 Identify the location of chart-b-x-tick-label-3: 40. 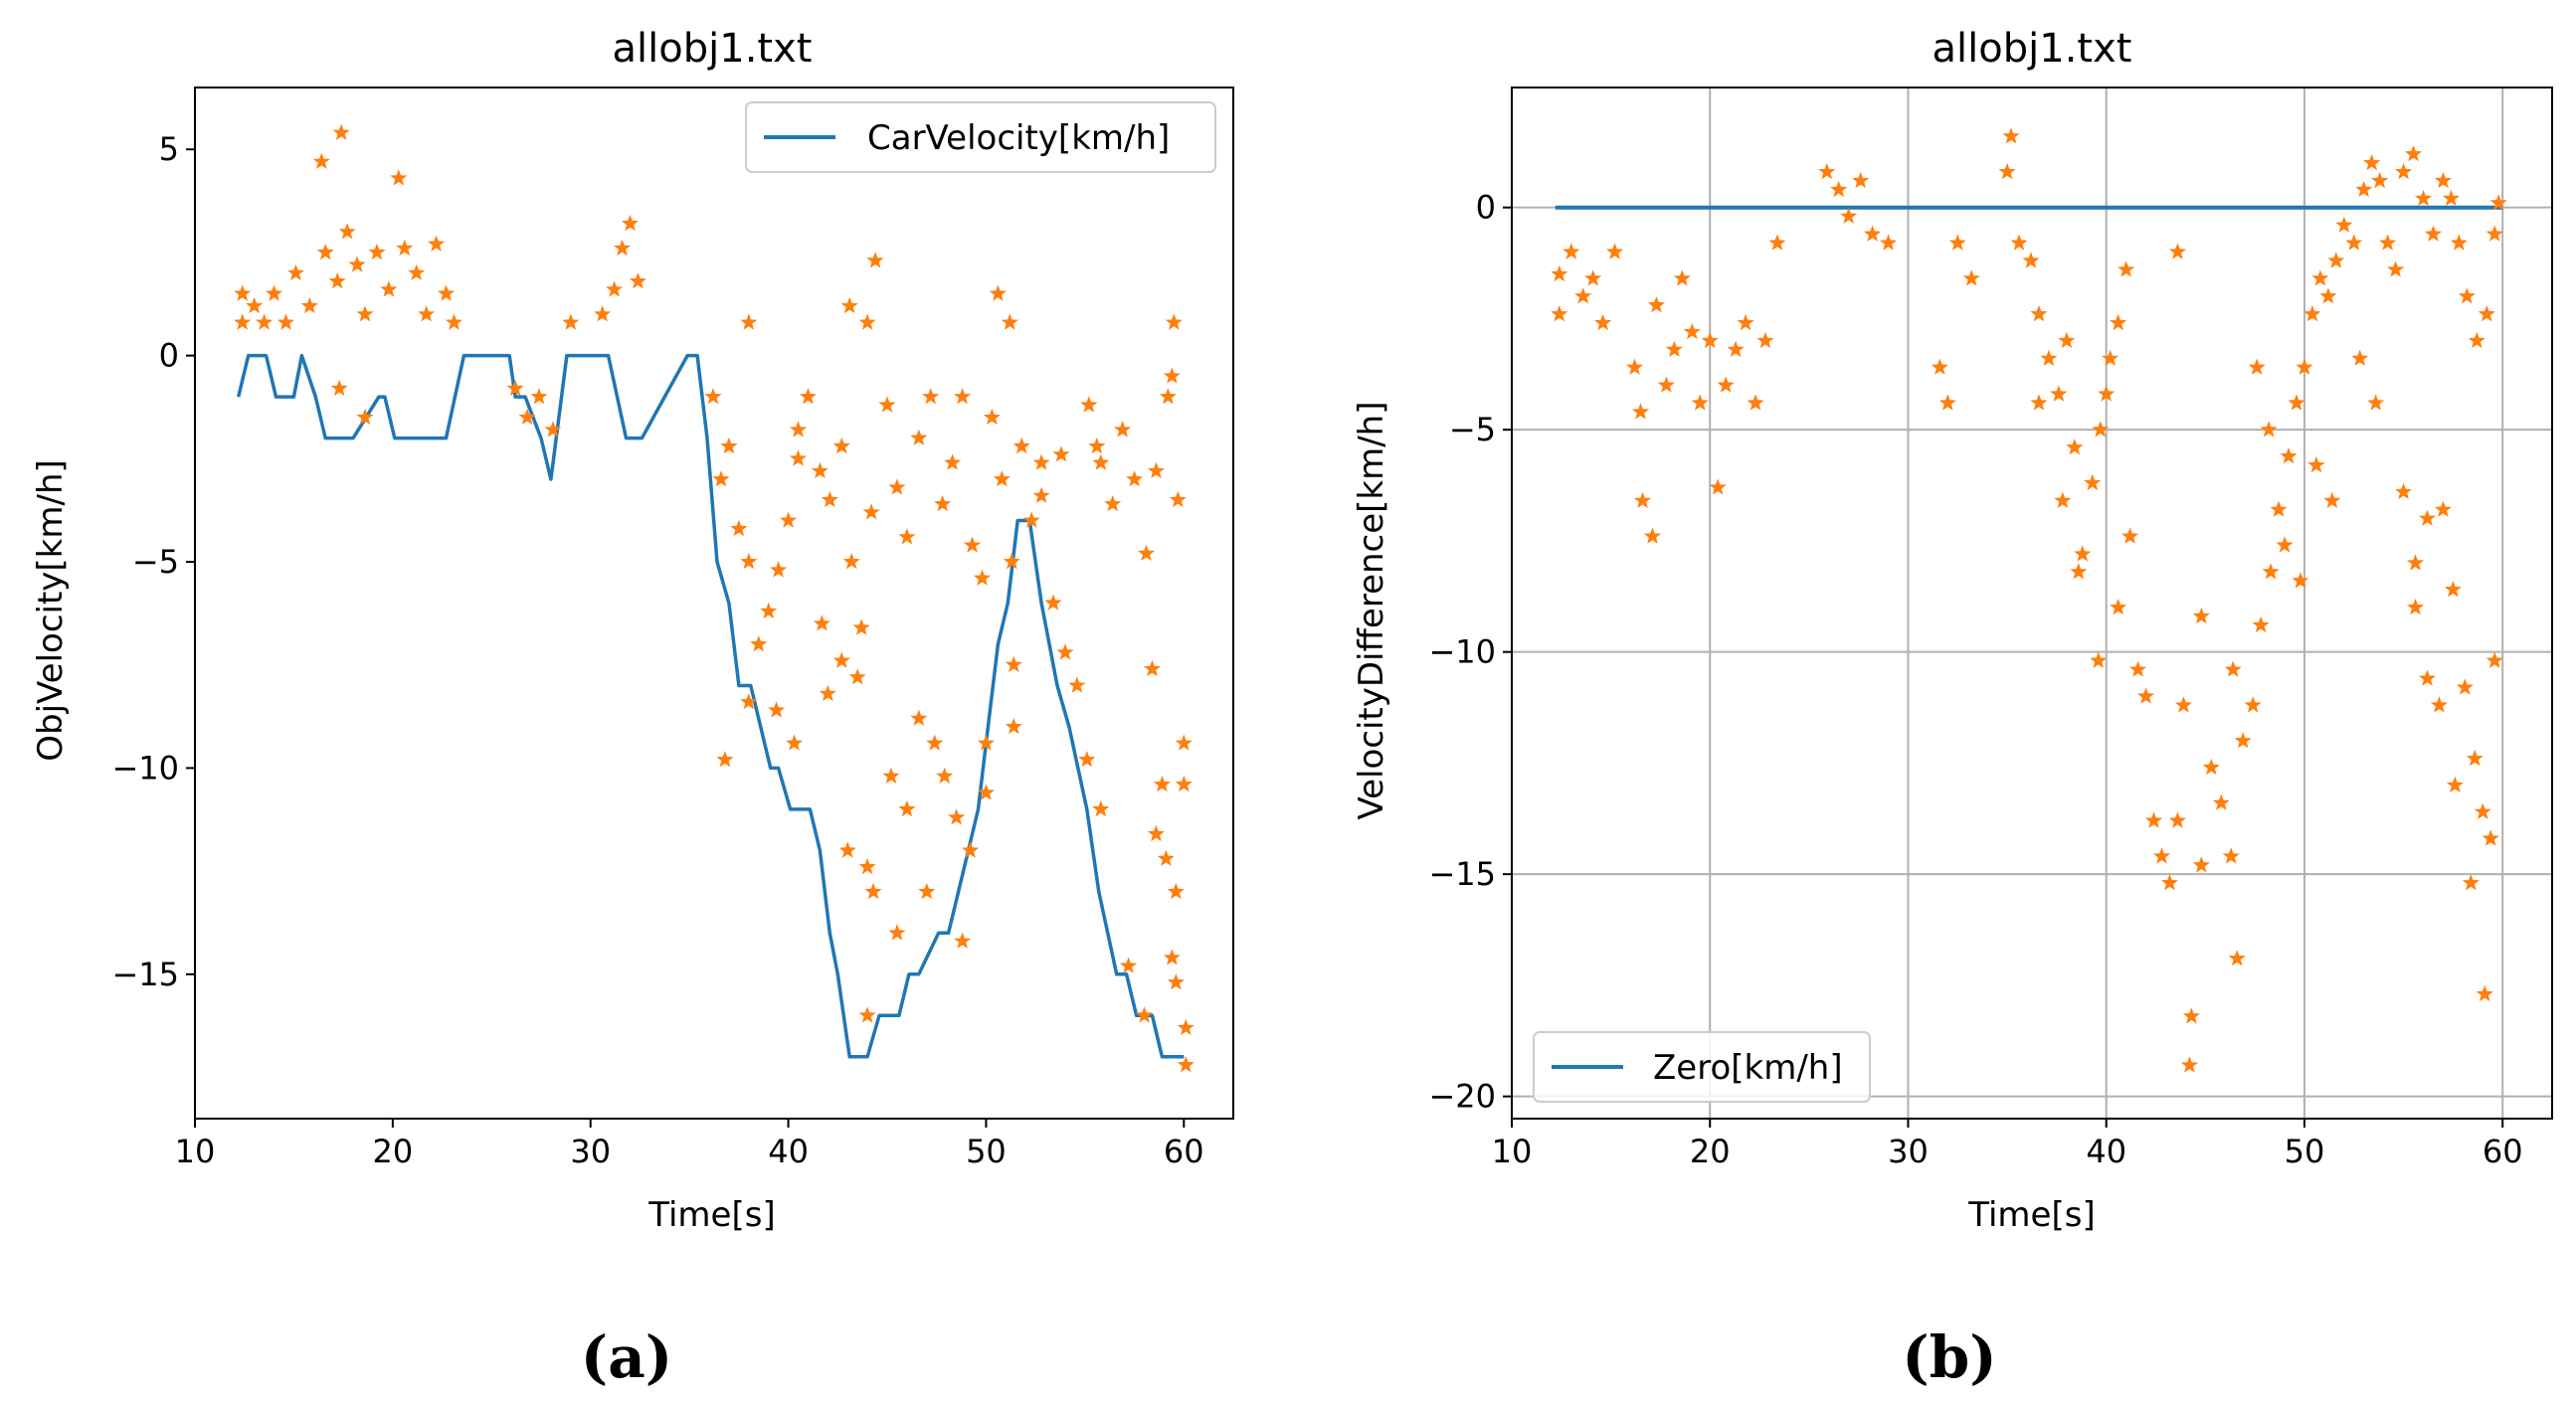
(2106, 1151).